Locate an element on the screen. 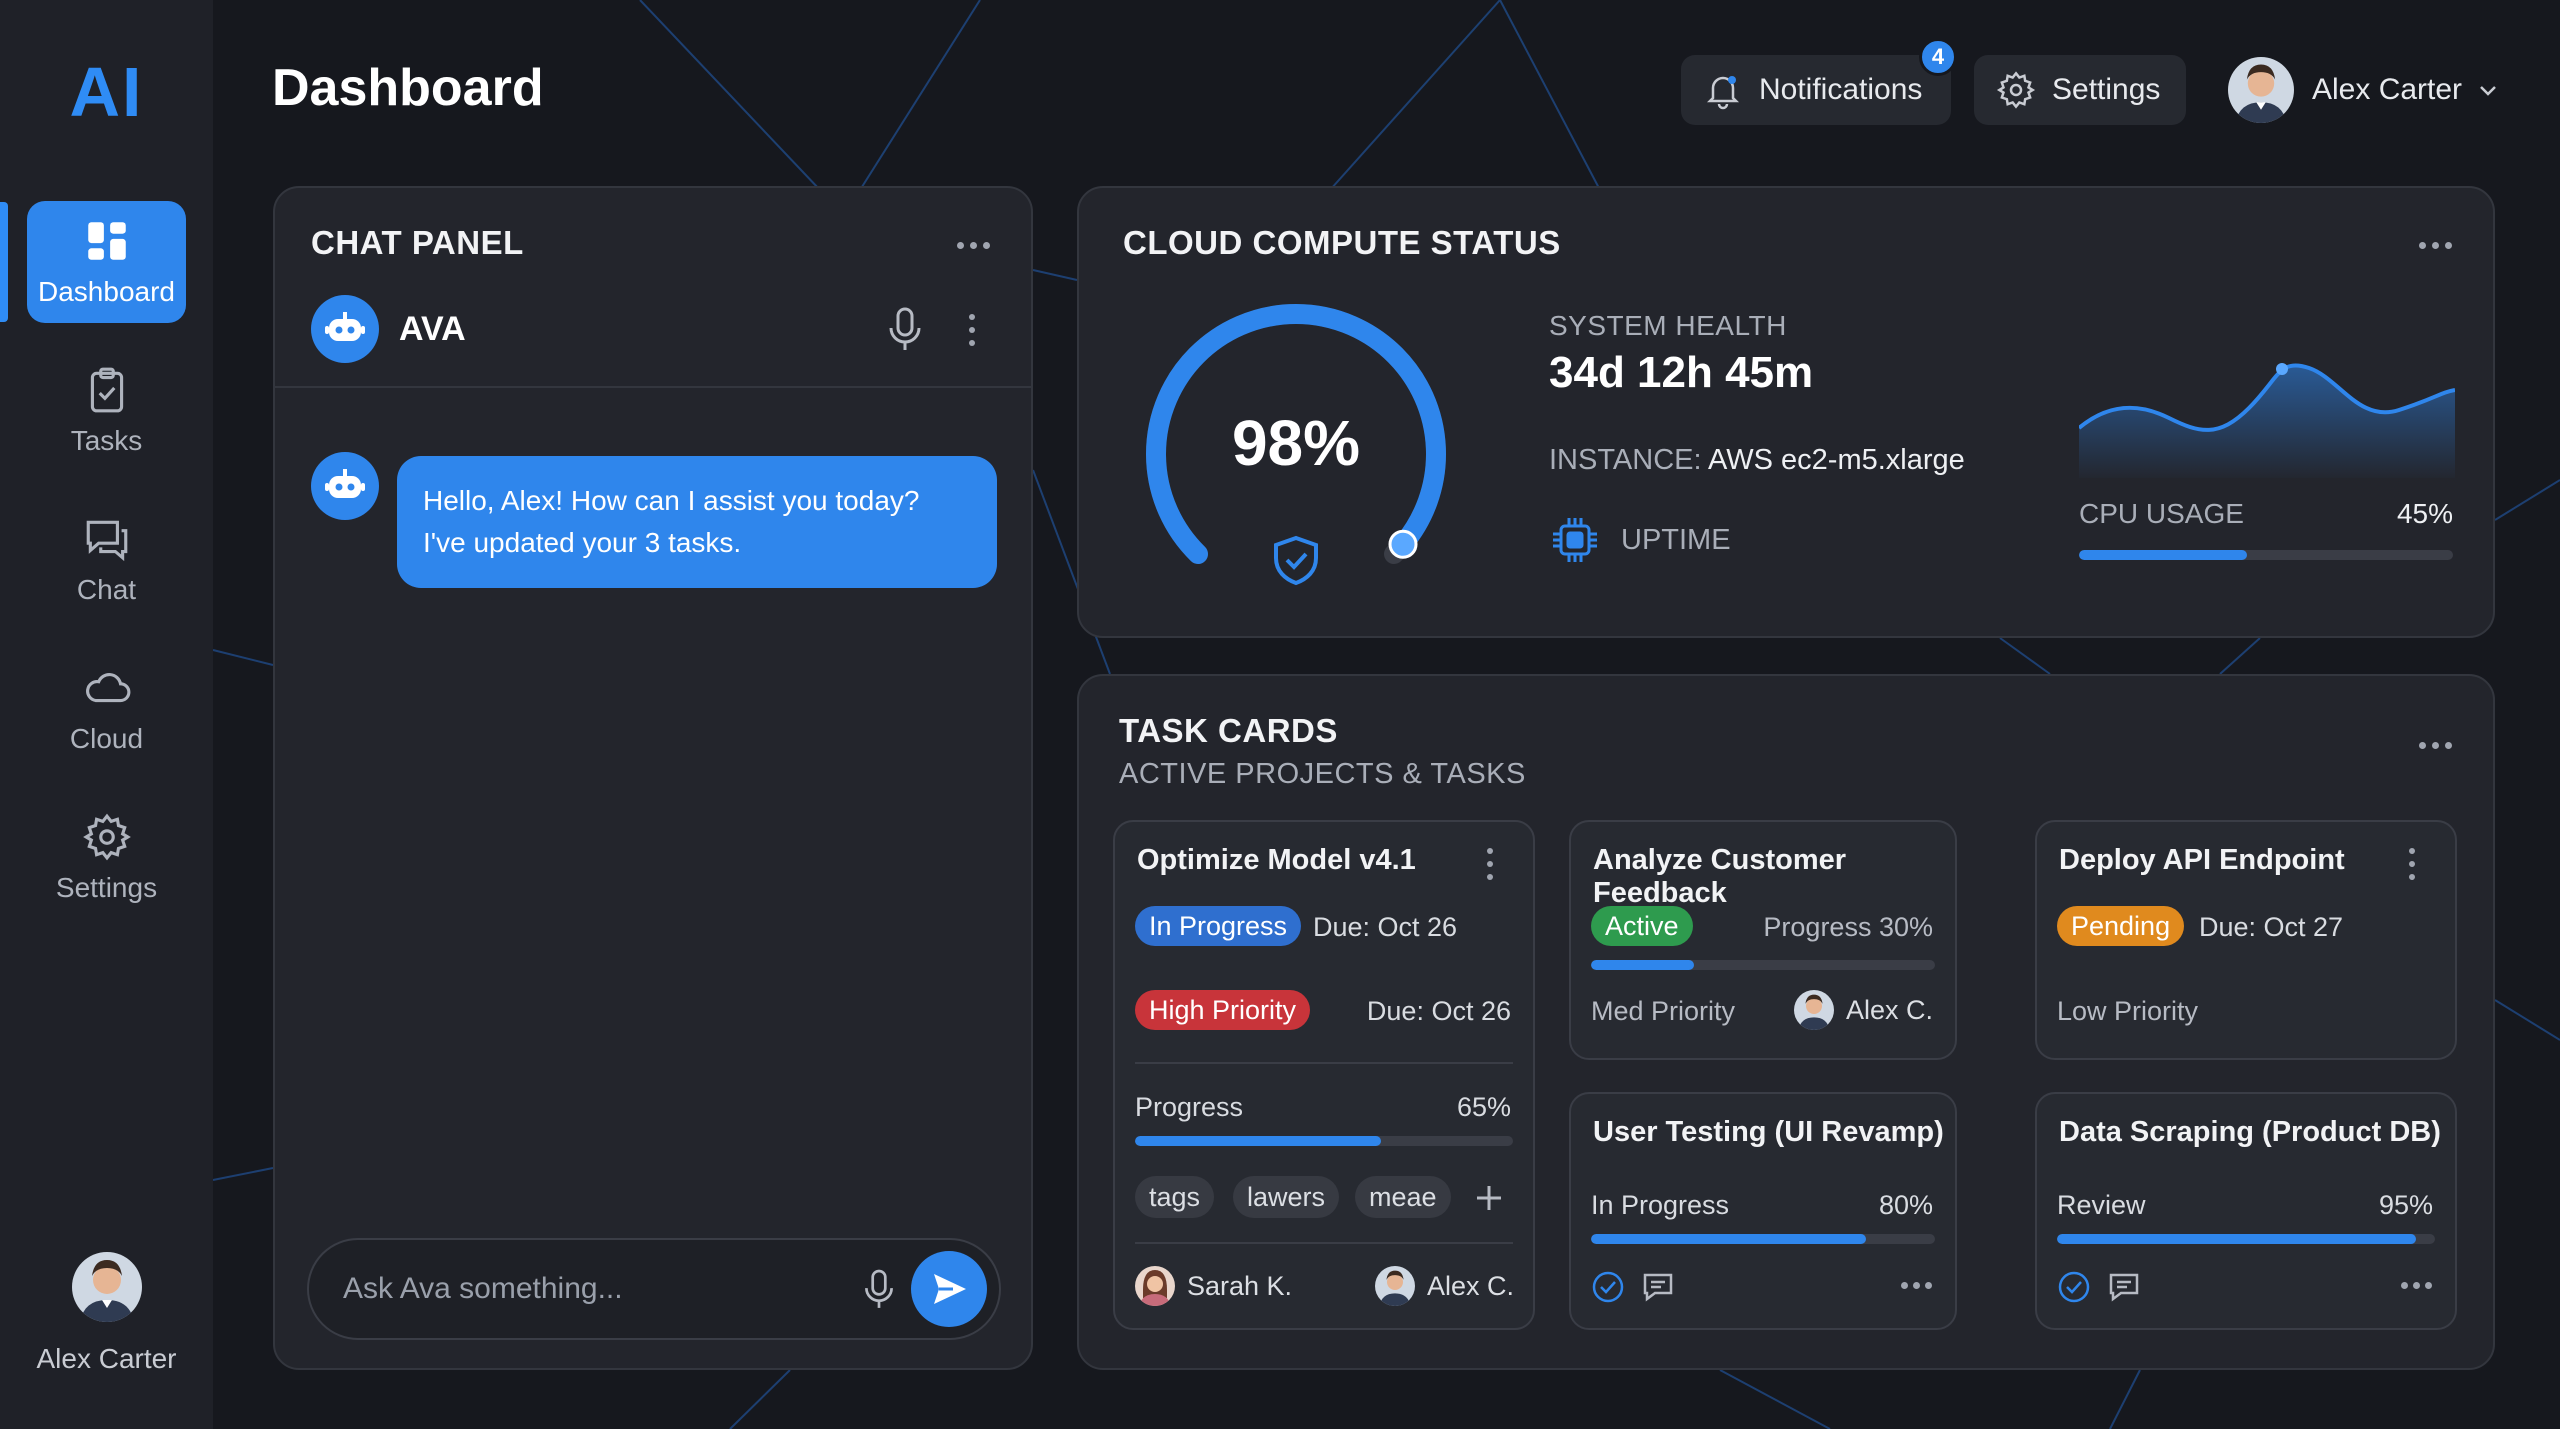 Image resolution: width=2560 pixels, height=1429 pixels. send-icon is located at coordinates (950, 1289).